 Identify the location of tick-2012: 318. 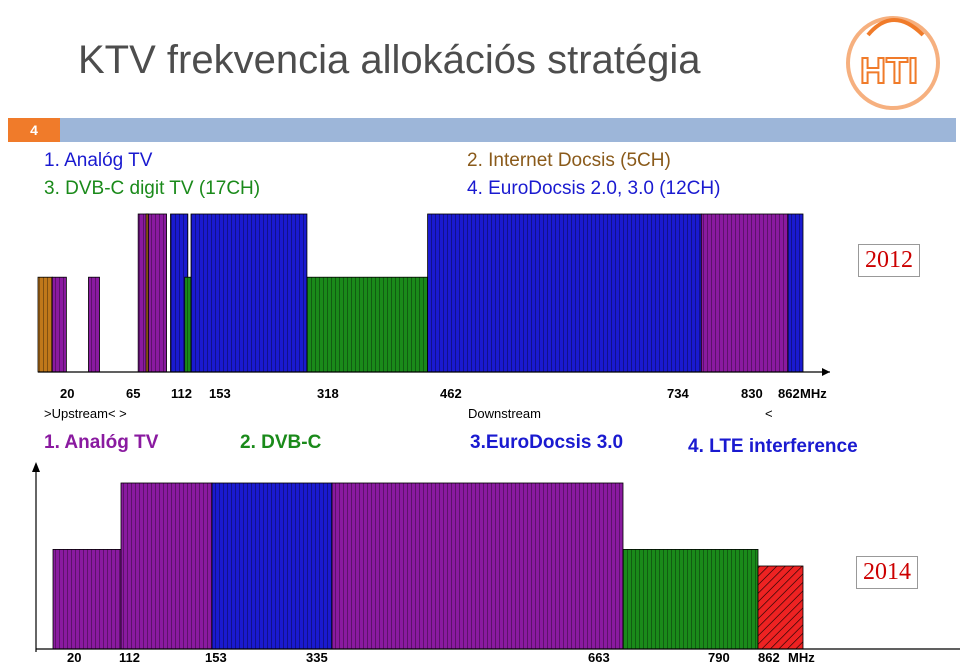
(328, 393).